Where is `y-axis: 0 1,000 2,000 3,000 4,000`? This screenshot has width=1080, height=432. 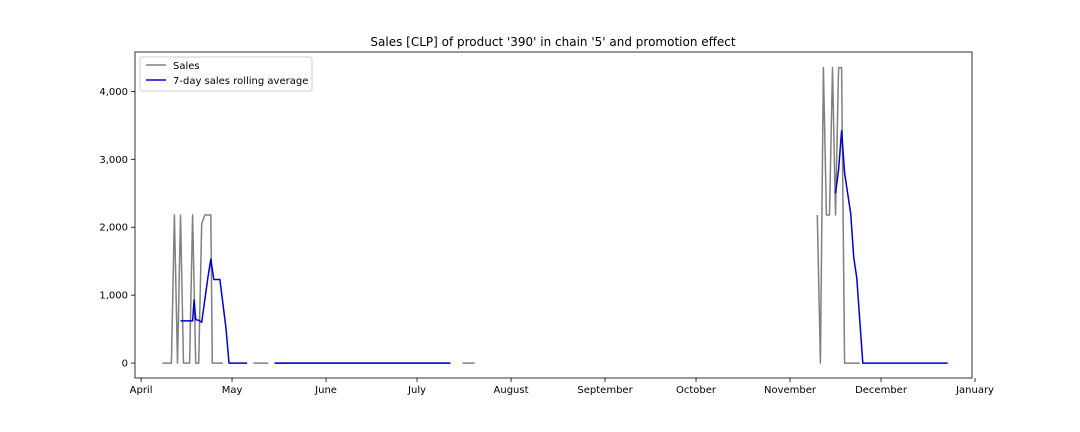 y-axis: 0 1,000 2,000 3,000 4,000 is located at coordinates (117, 228).